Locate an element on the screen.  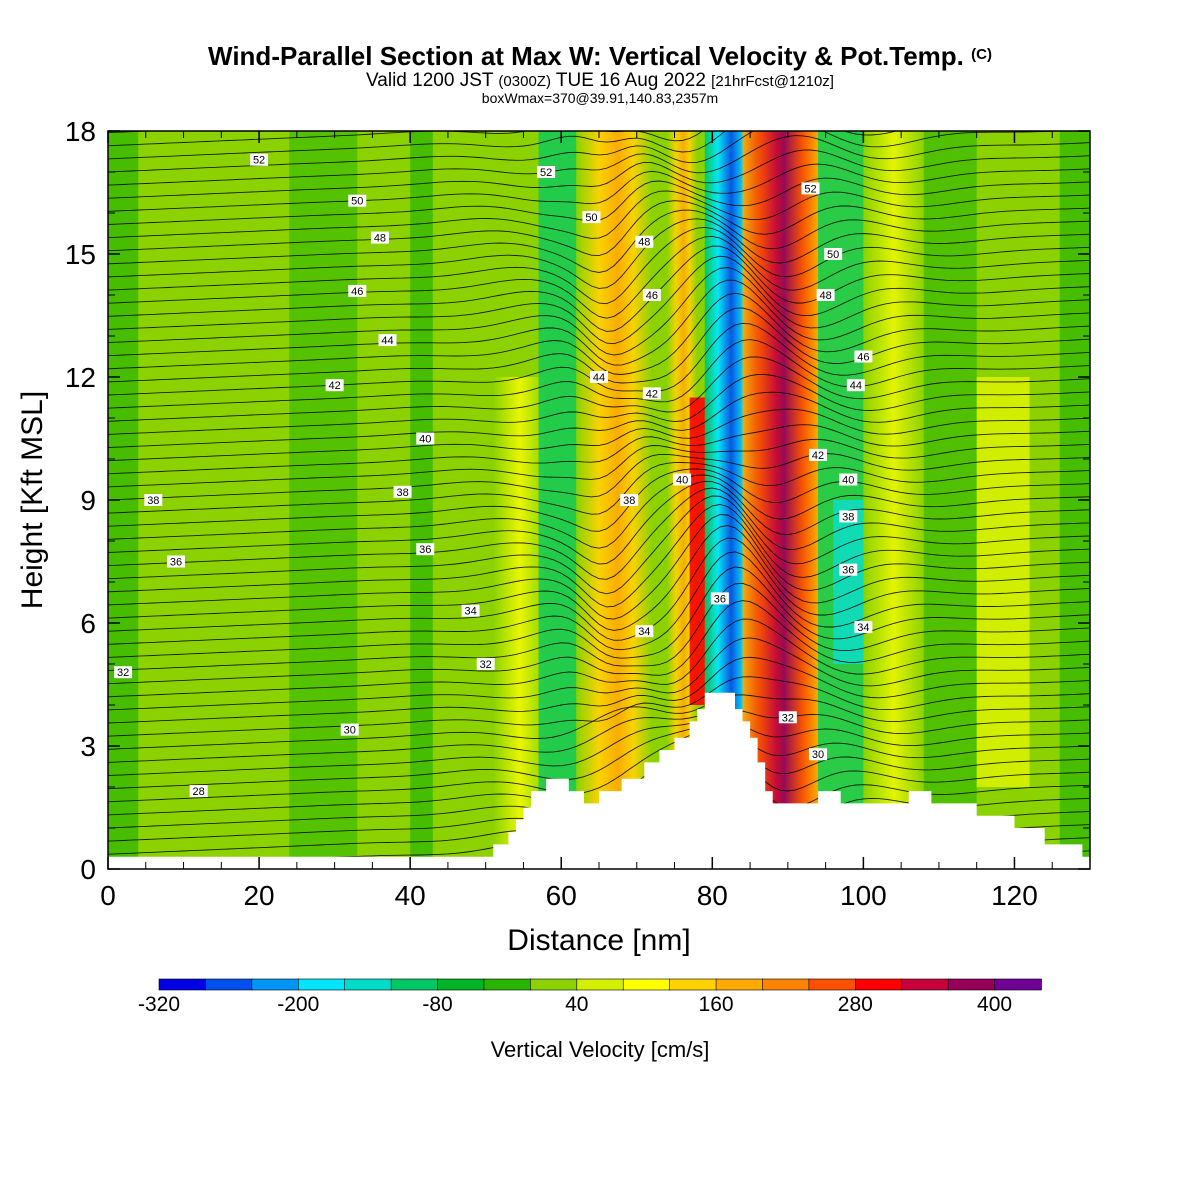
x-tick-label: 60 is located at coordinates (561, 895).